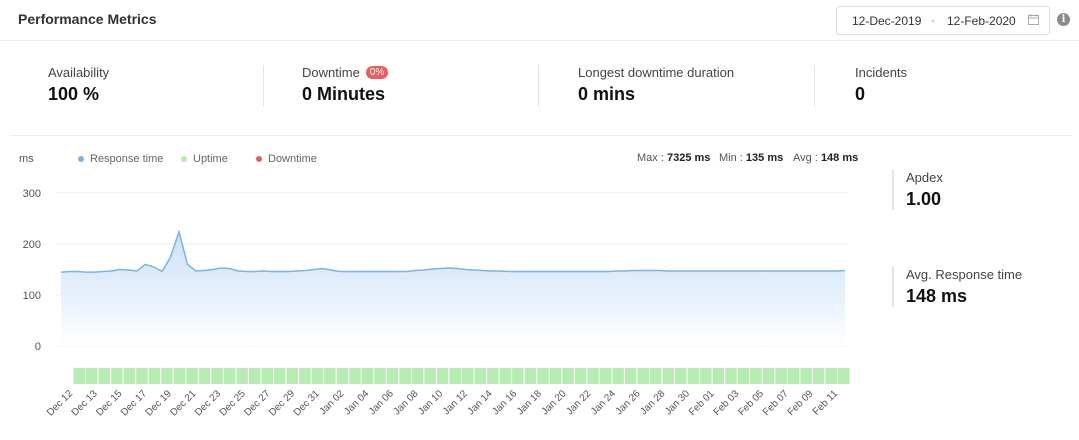 This screenshot has width=1079, height=440. Describe the element at coordinates (184, 159) in the screenshot. I see `legend-dot` at that location.